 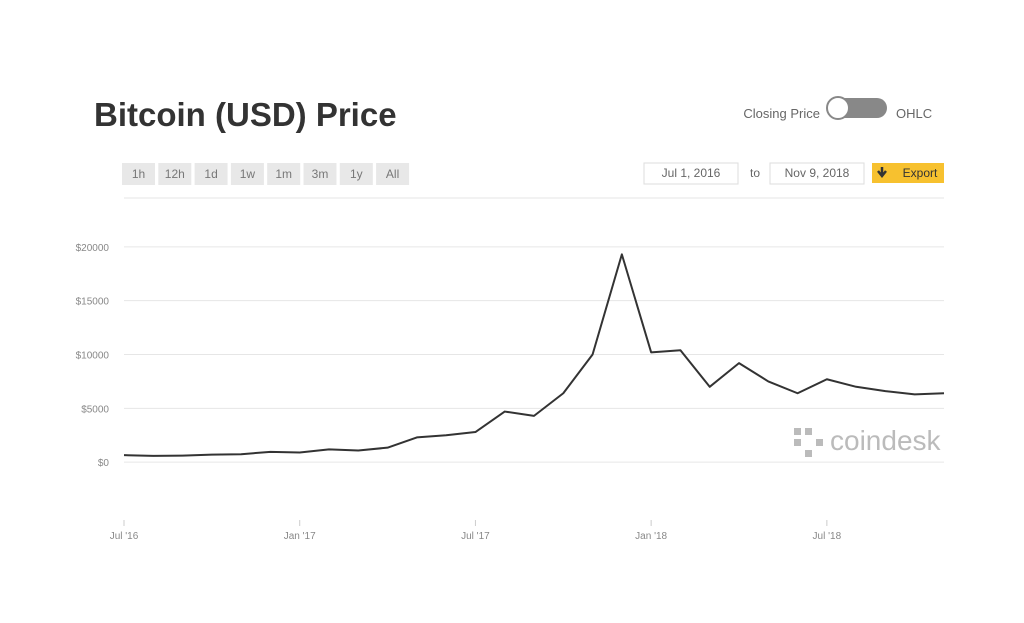 What do you see at coordinates (300, 536) in the screenshot?
I see `x-tick-label: Jan '17` at bounding box center [300, 536].